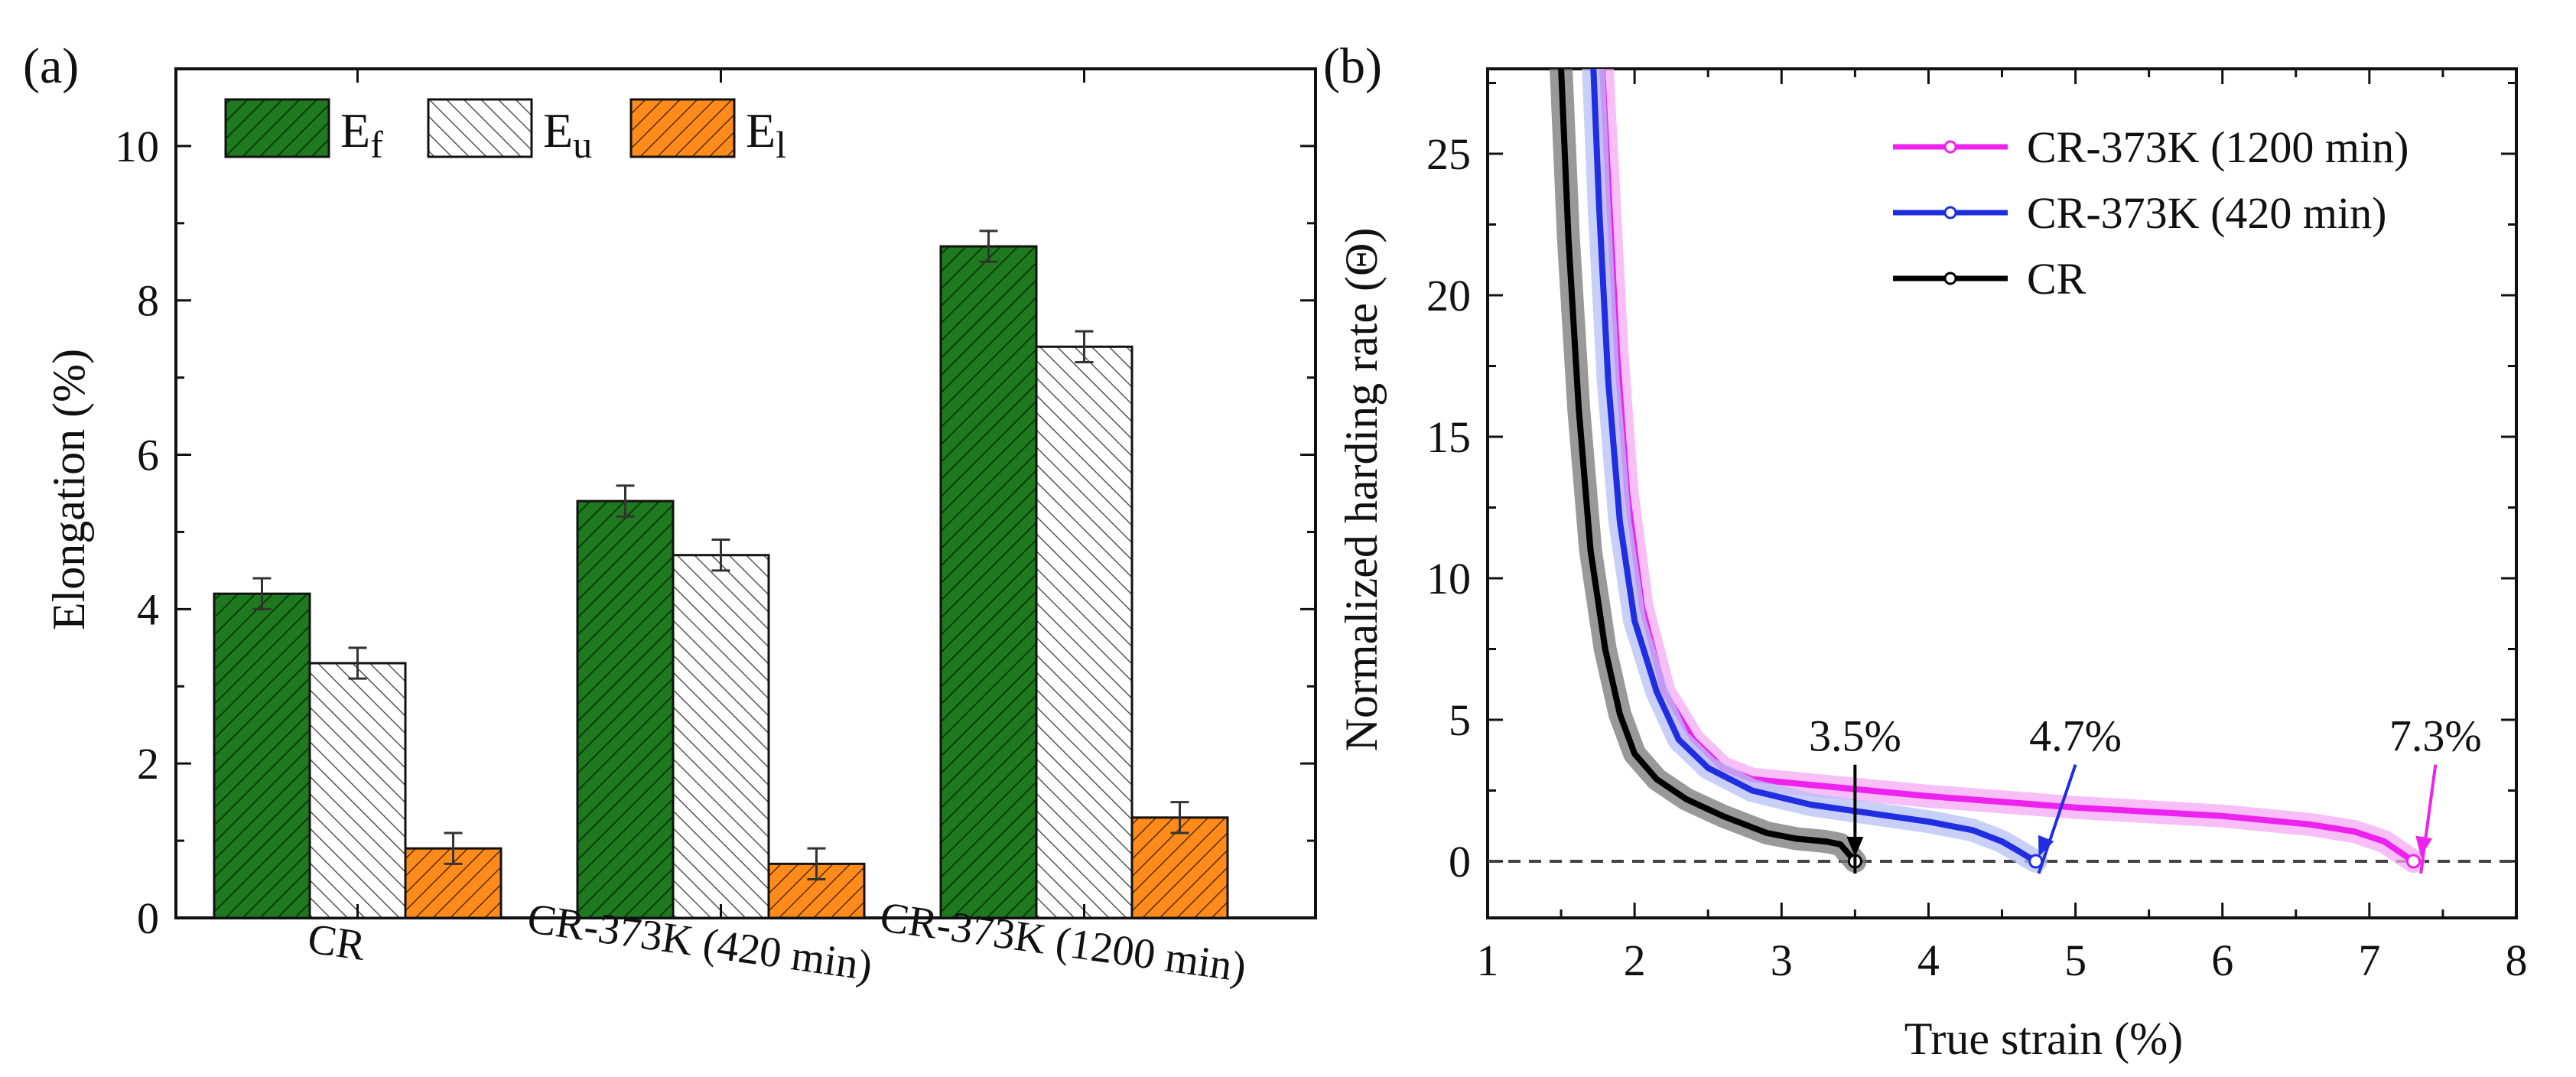 This screenshot has width=2576, height=1077. What do you see at coordinates (2056, 279) in the screenshot?
I see `legend-label: CR` at bounding box center [2056, 279].